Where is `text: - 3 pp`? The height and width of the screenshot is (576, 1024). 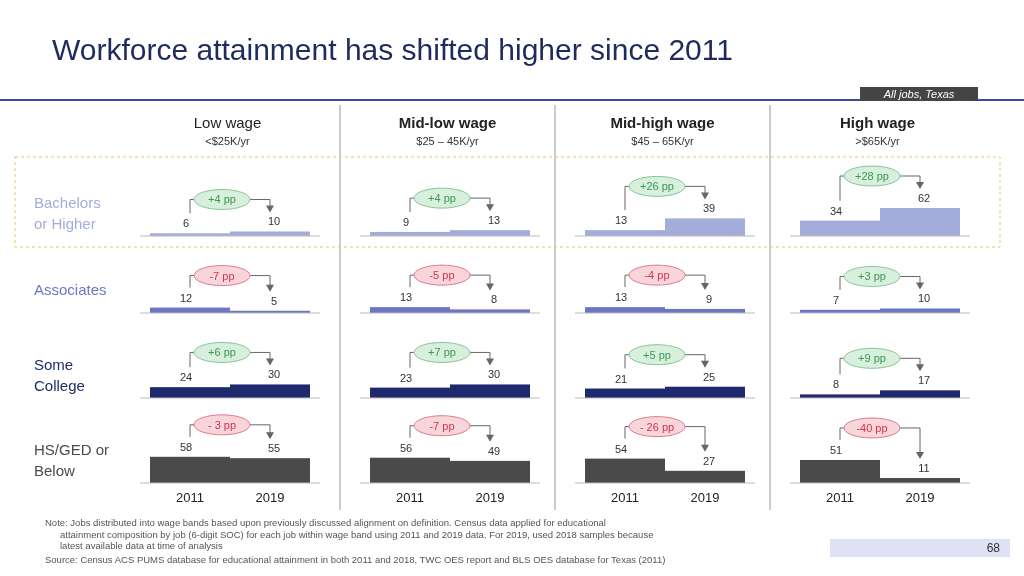 text: - 3 pp is located at coordinates (222, 424).